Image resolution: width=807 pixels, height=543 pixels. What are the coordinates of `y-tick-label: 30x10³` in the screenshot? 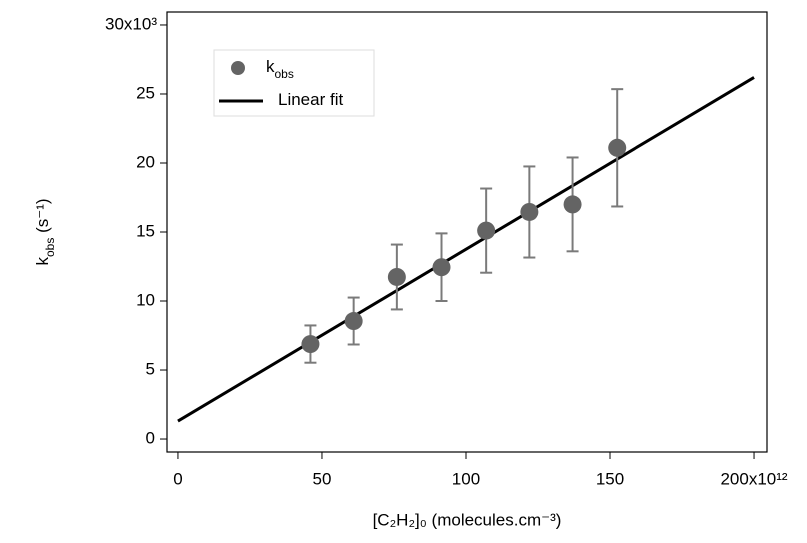 It's located at (131, 23).